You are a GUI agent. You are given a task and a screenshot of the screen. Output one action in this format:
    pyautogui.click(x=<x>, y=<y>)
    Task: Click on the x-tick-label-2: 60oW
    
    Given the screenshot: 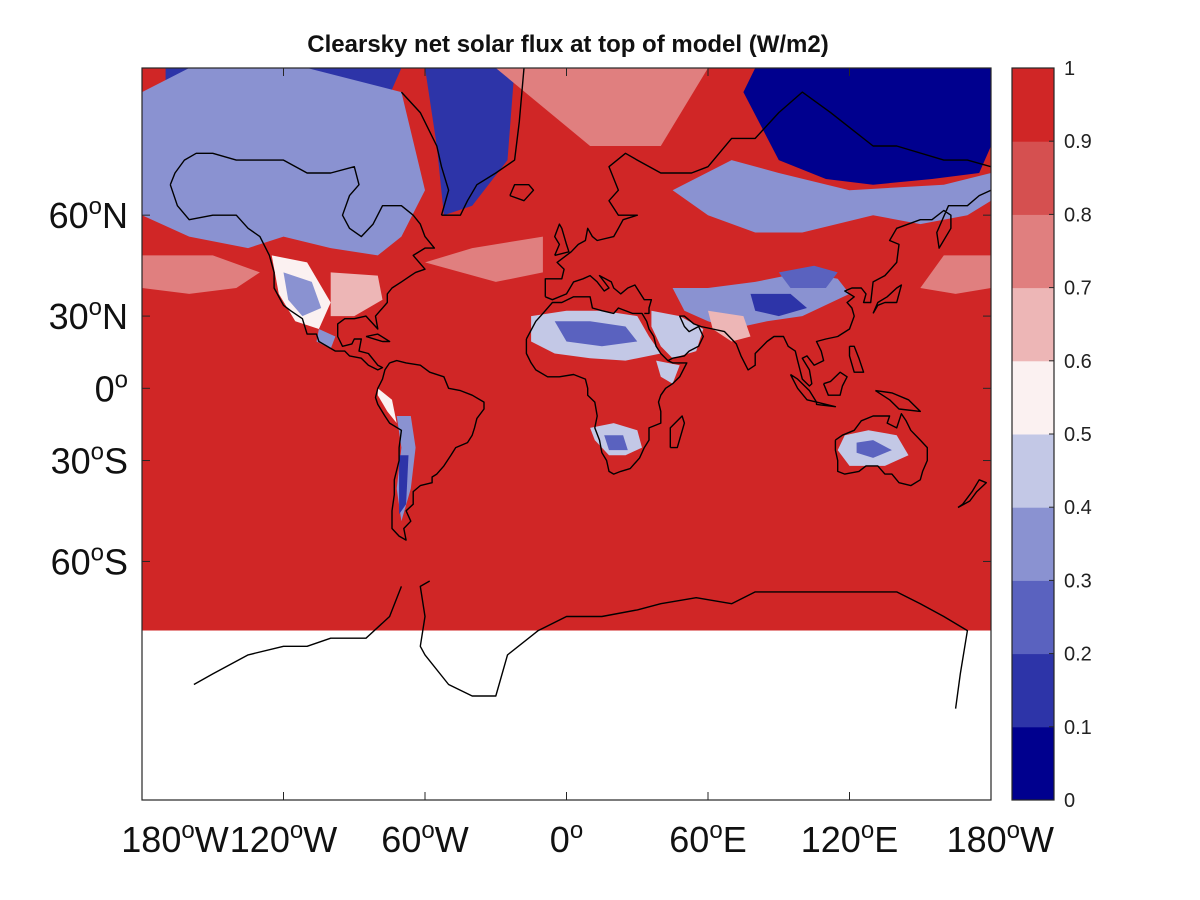 What is the action you would take?
    pyautogui.click(x=424, y=838)
    